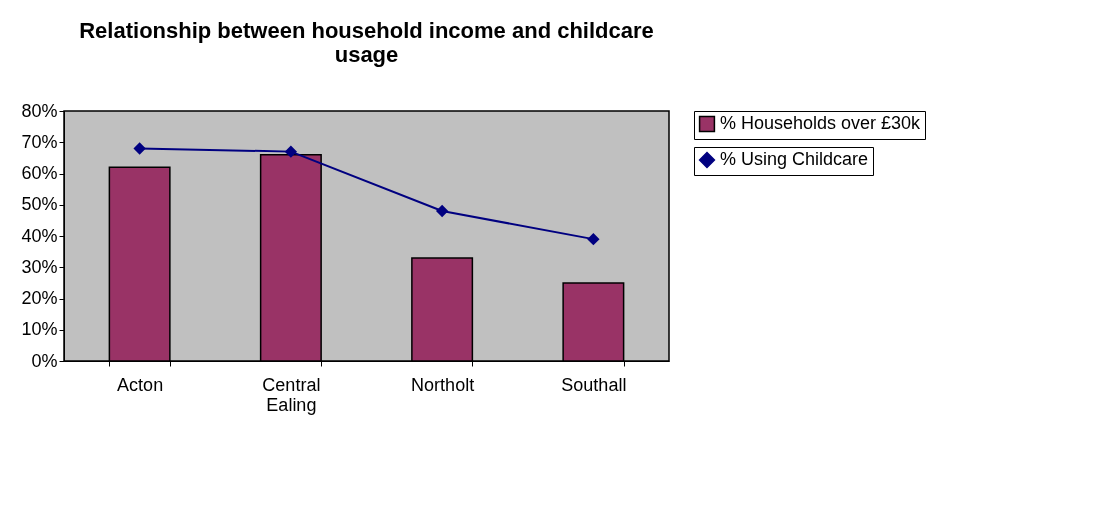 The image size is (1100, 524). What do you see at coordinates (39, 173) in the screenshot?
I see `y-tick-label: 60%` at bounding box center [39, 173].